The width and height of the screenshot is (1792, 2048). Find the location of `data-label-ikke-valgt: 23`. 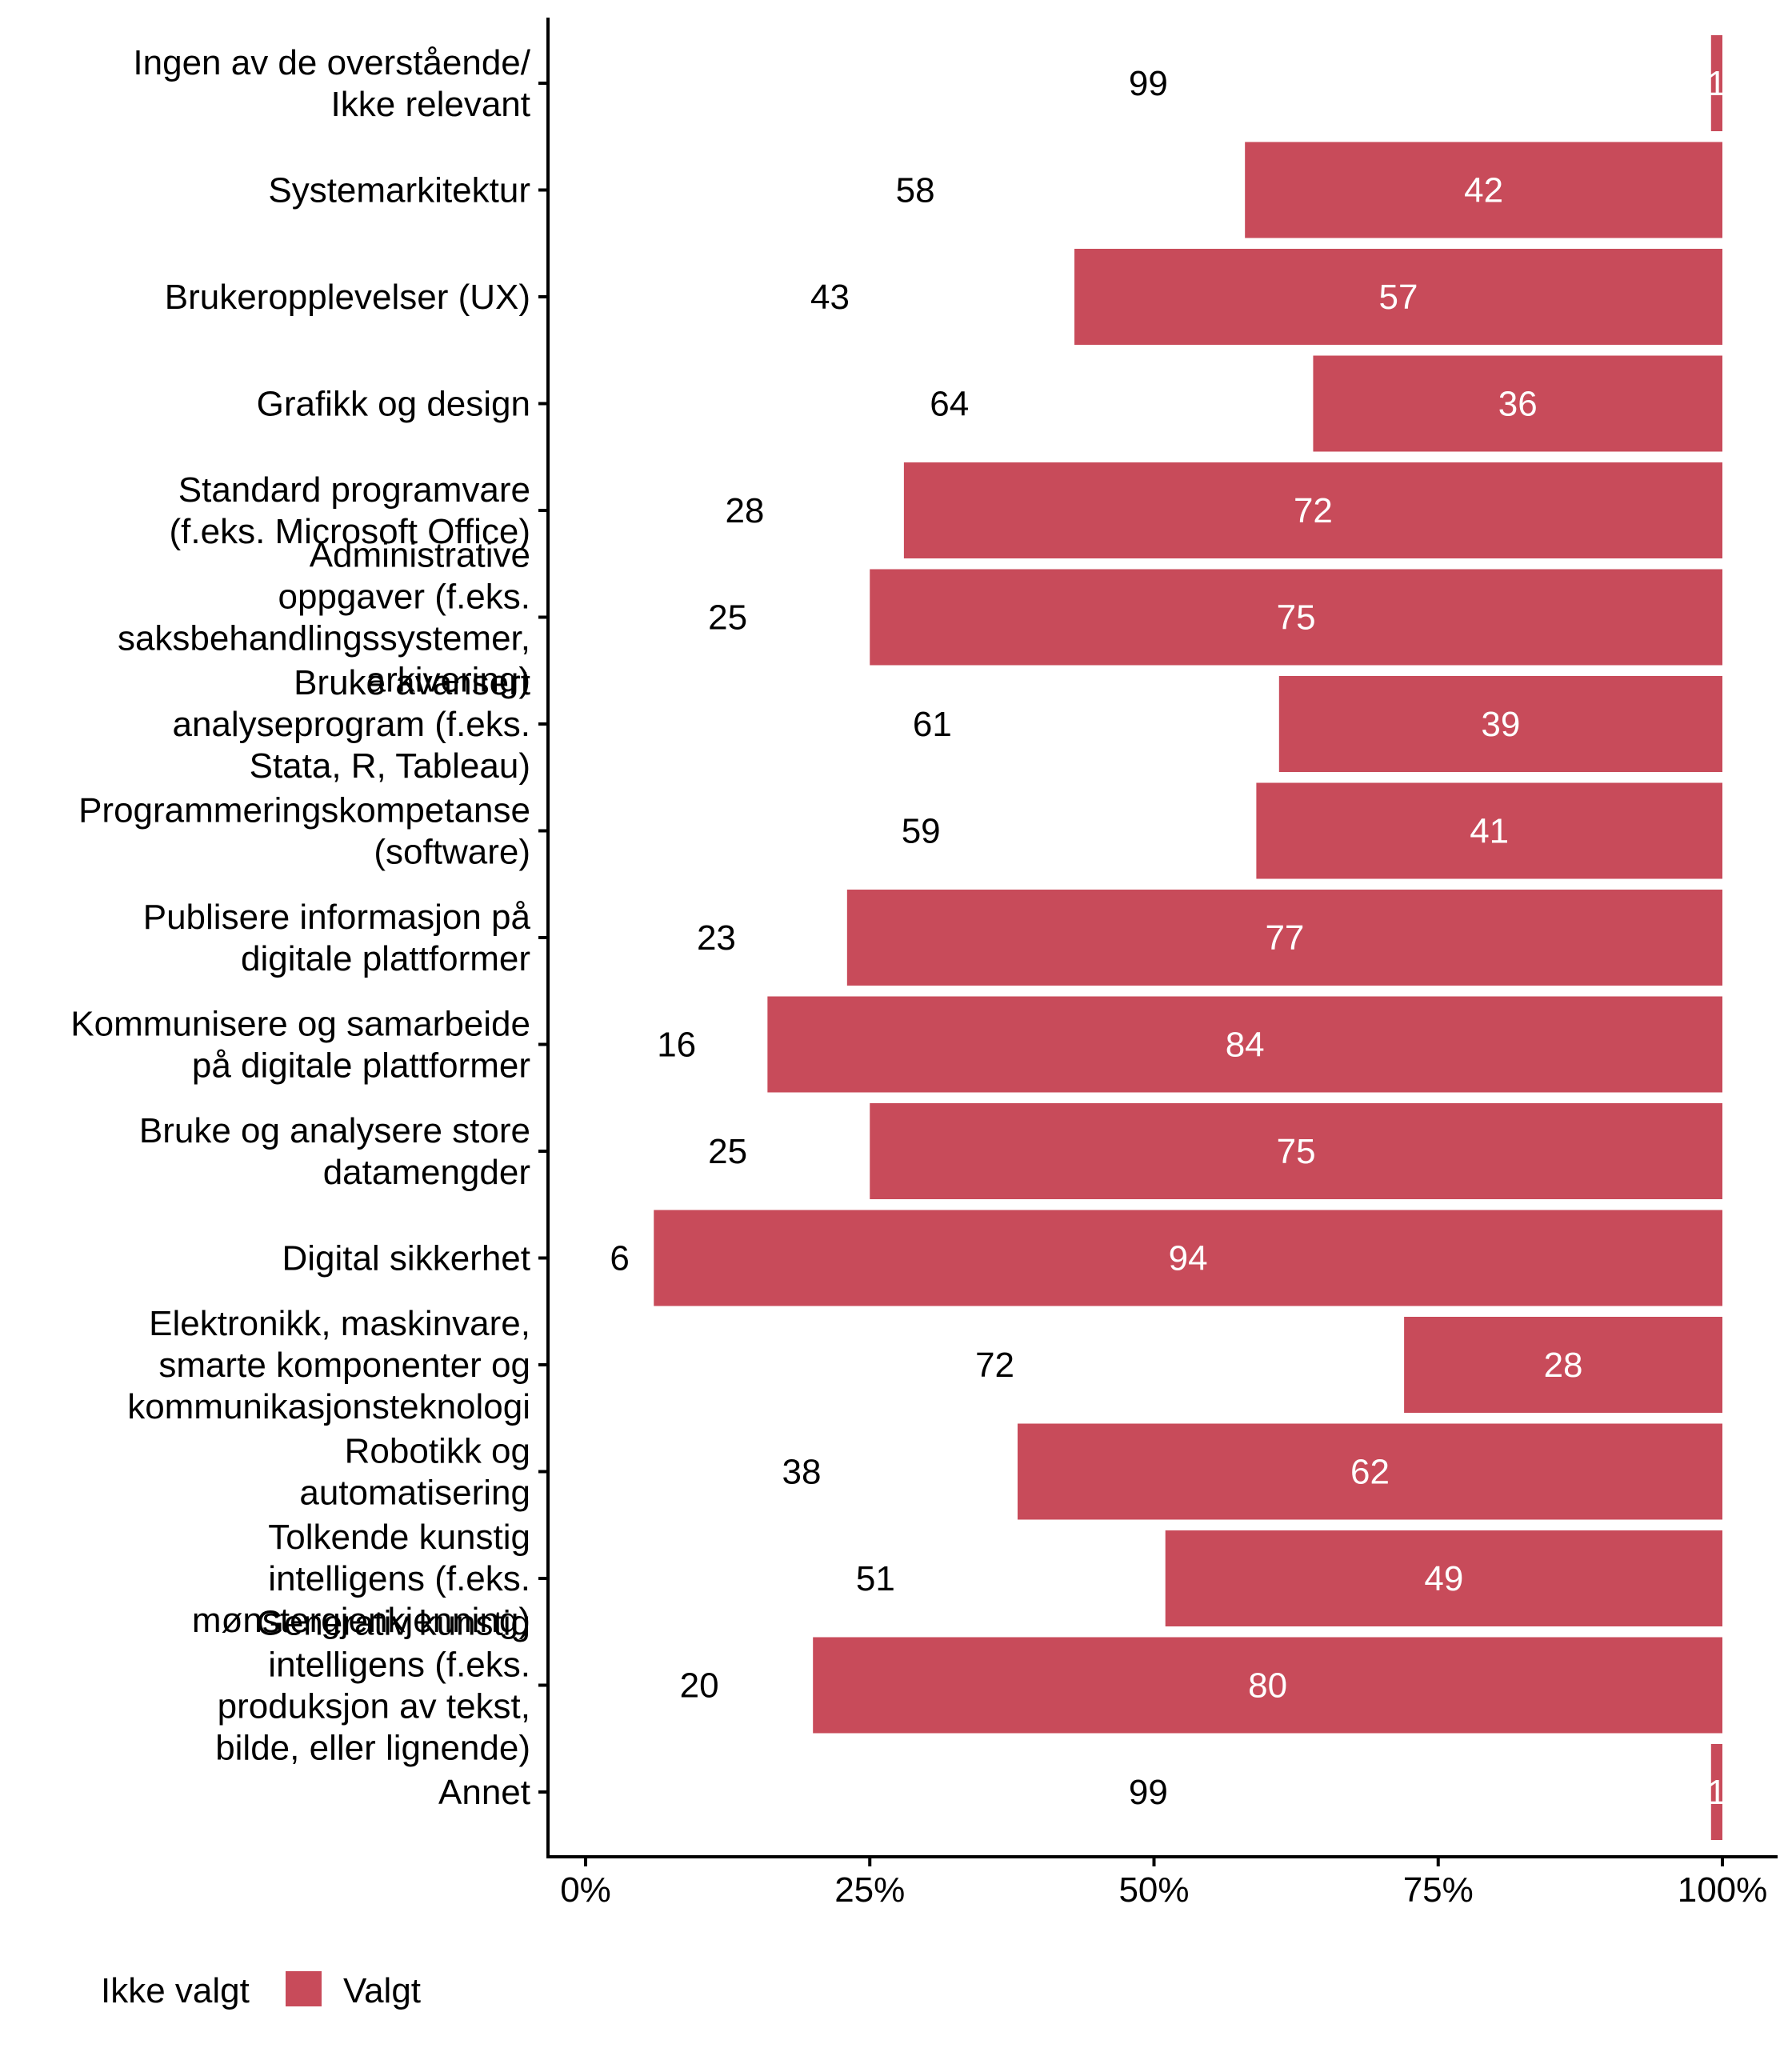

data-label-ikke-valgt: 23 is located at coordinates (716, 938).